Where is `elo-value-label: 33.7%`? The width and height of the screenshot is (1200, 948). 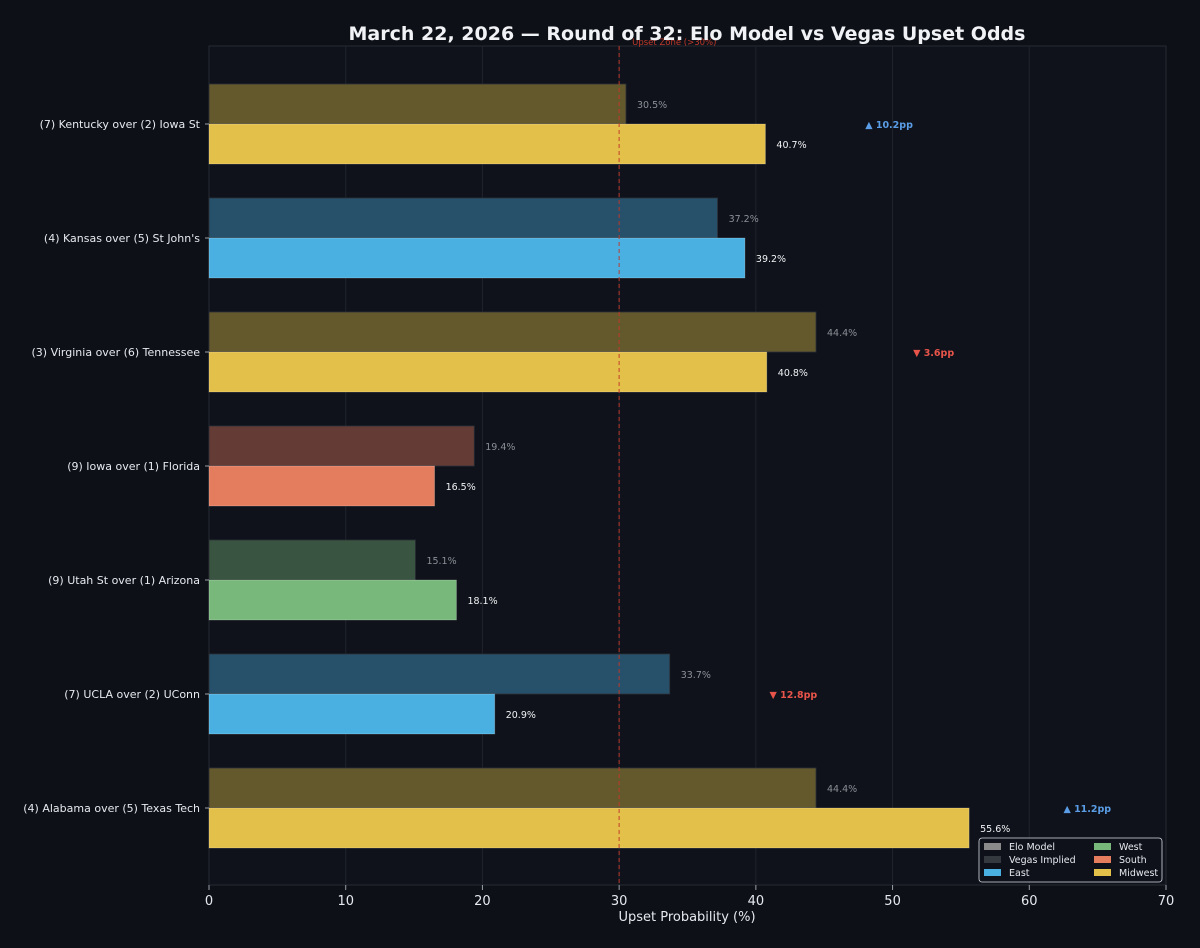
elo-value-label: 33.7% is located at coordinates (696, 675).